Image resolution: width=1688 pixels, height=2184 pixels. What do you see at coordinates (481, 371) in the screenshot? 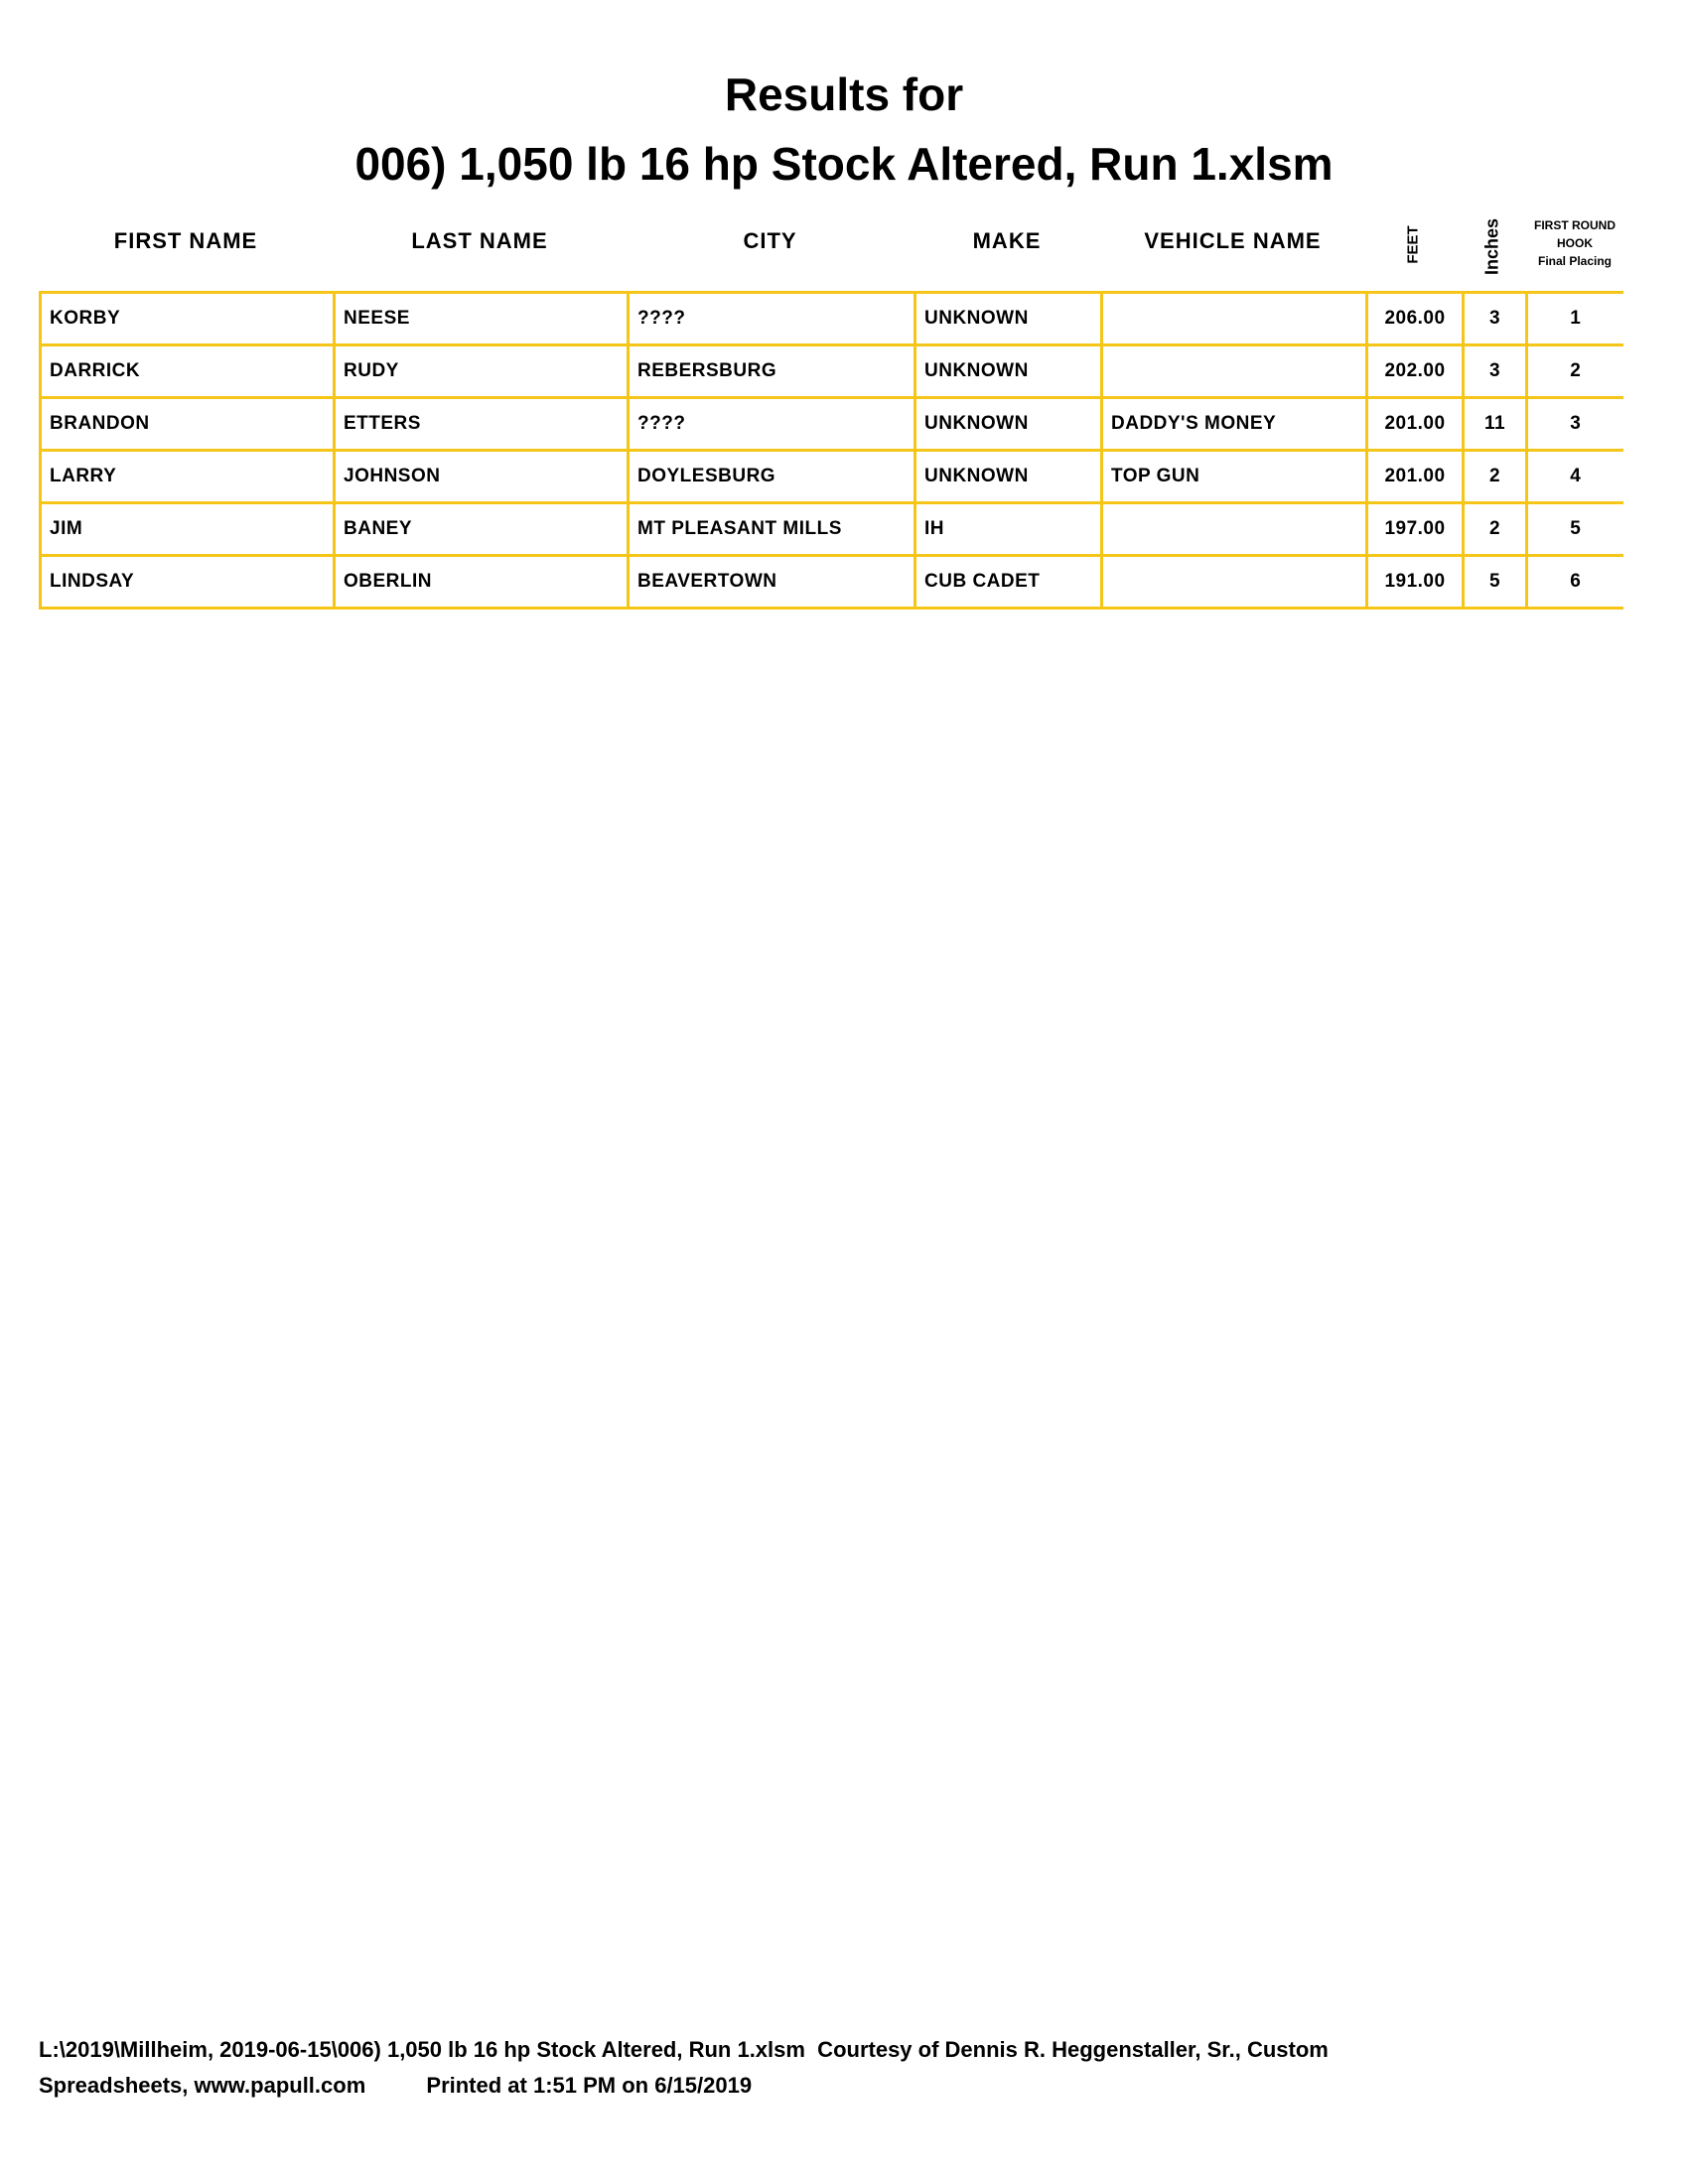
I see `cell-last-name: RUDY` at bounding box center [481, 371].